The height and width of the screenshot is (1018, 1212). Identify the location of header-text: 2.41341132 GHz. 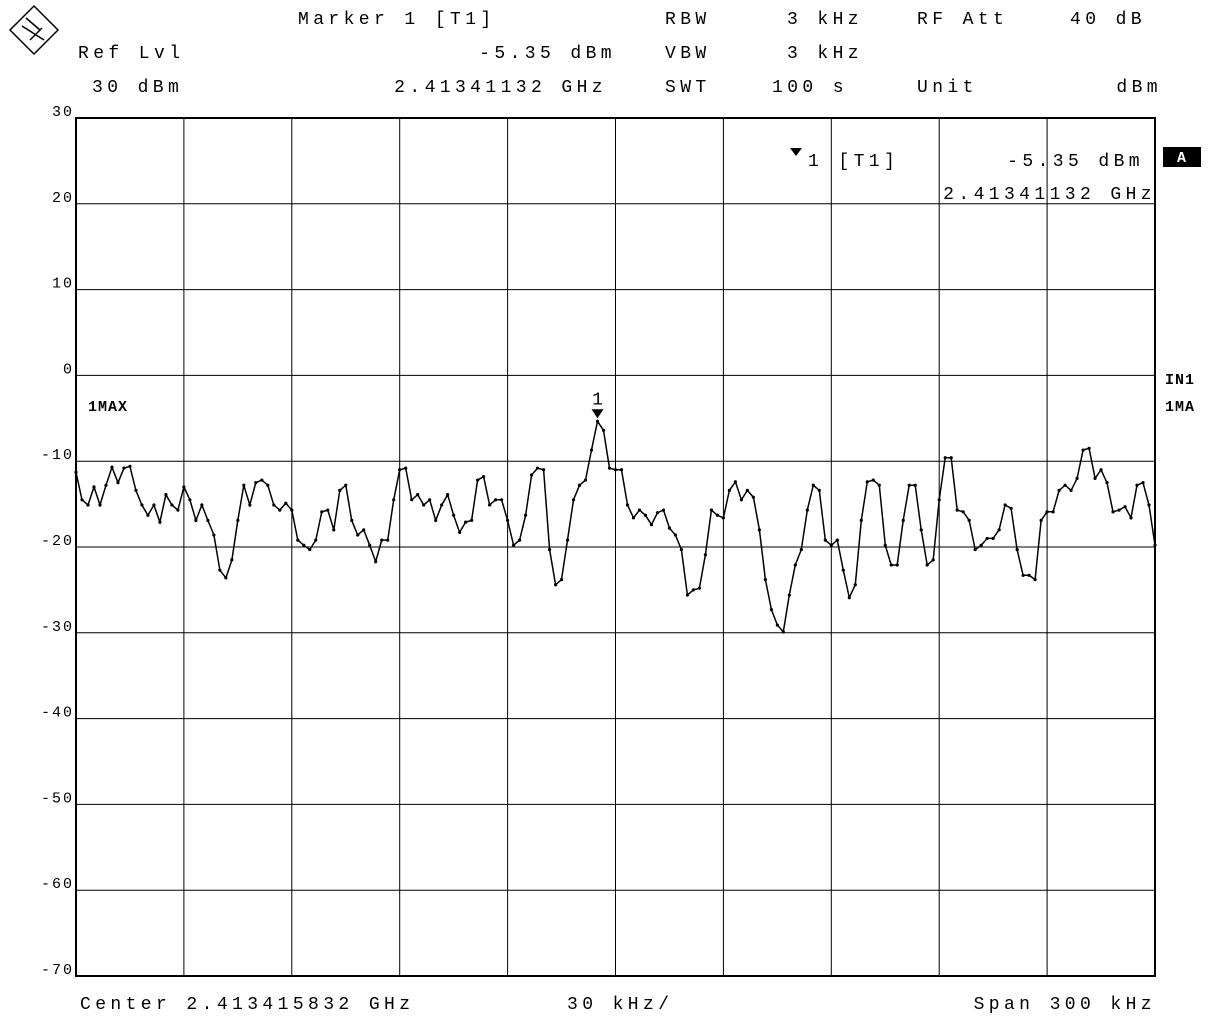
(500, 88).